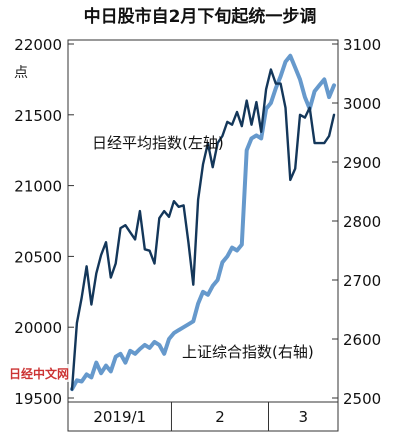 Image resolution: width=400 pixels, height=438 pixels. Describe the element at coordinates (362, 340) in the screenshot. I see `right-tick-label: 2600` at that location.